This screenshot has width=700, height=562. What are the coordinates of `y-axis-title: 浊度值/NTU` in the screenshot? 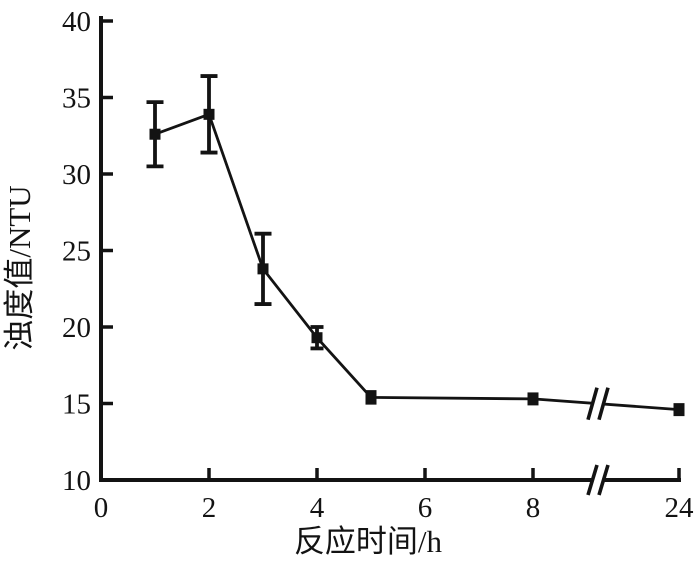 It's located at (19, 267).